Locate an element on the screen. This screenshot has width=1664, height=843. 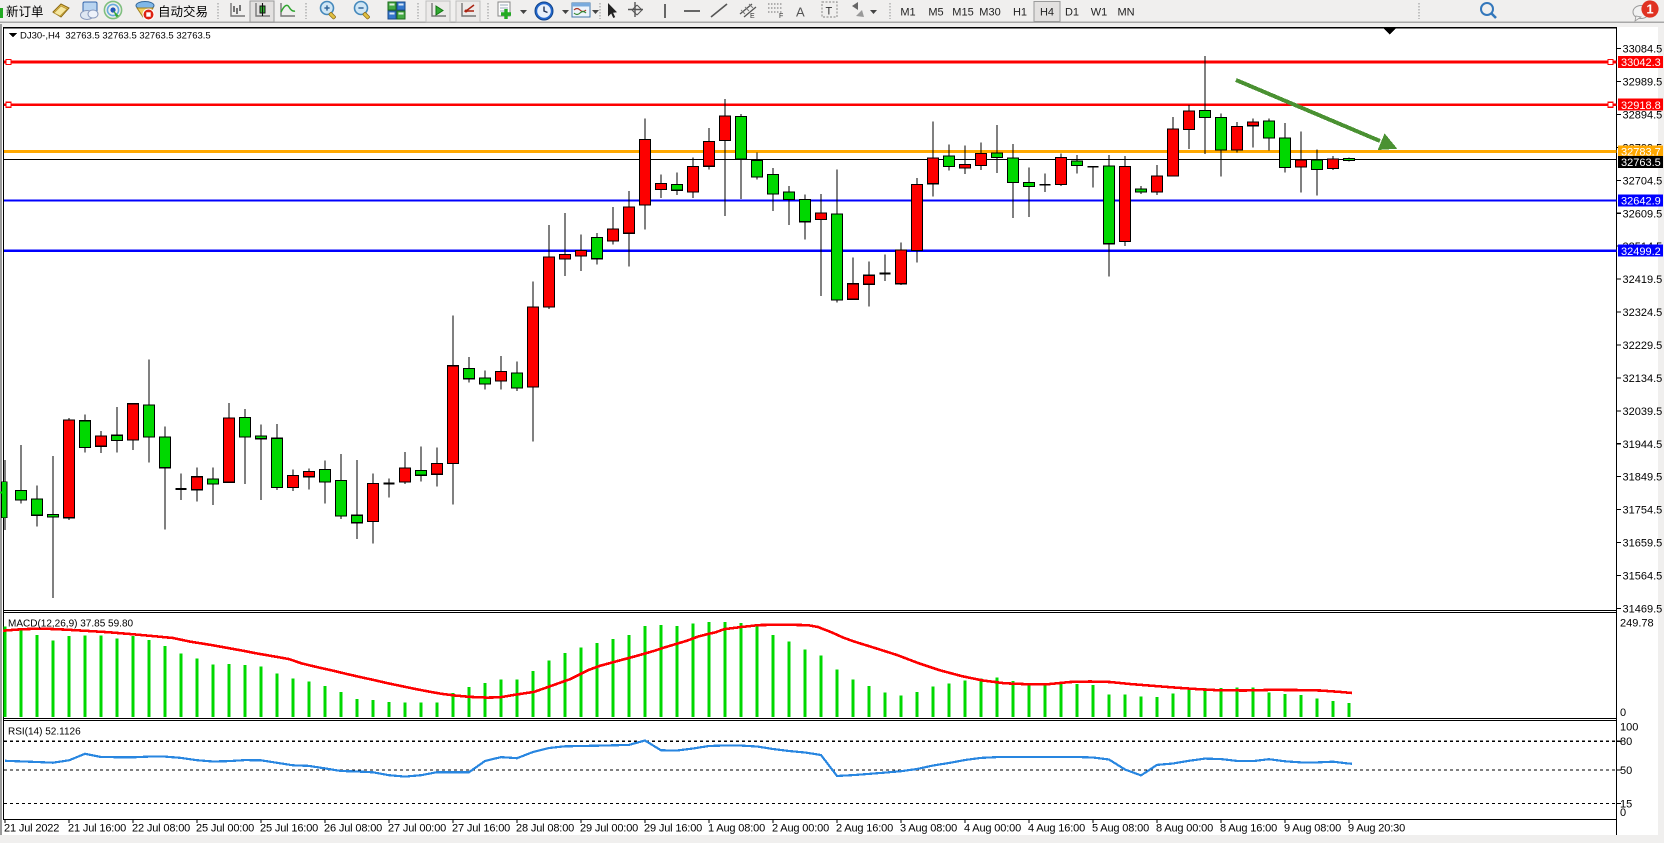
svg-text: MN is located at coordinates (1125, 13).